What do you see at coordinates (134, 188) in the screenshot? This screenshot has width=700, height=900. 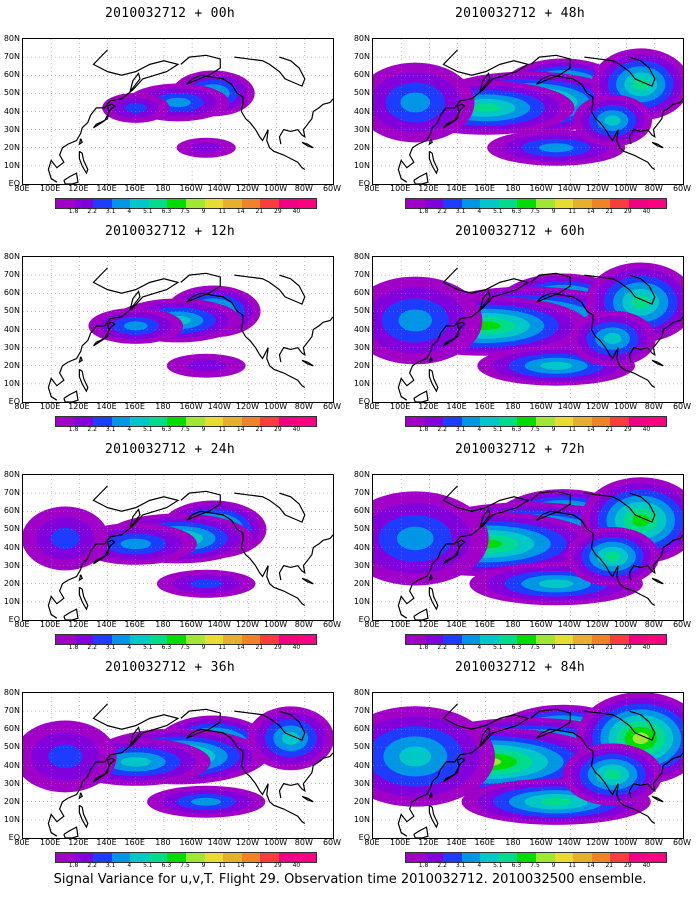 I see `longitude-label: 160E` at bounding box center [134, 188].